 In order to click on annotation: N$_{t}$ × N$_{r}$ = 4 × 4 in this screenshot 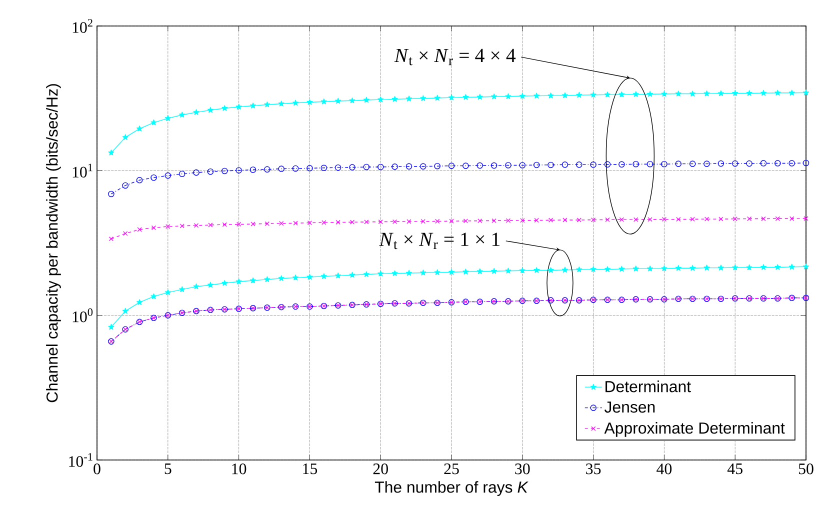, I will do `click(455, 57)`.